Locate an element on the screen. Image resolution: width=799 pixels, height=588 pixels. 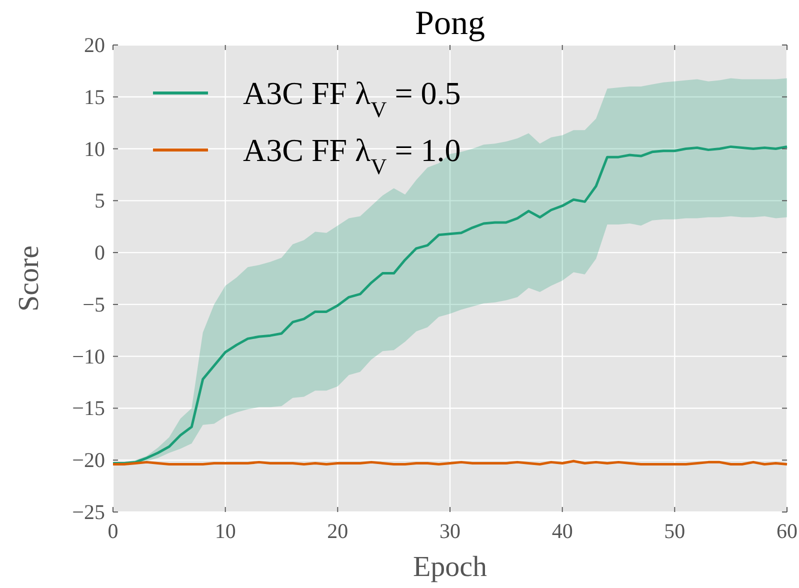
y-tick-label: 0 is located at coordinates (99, 252).